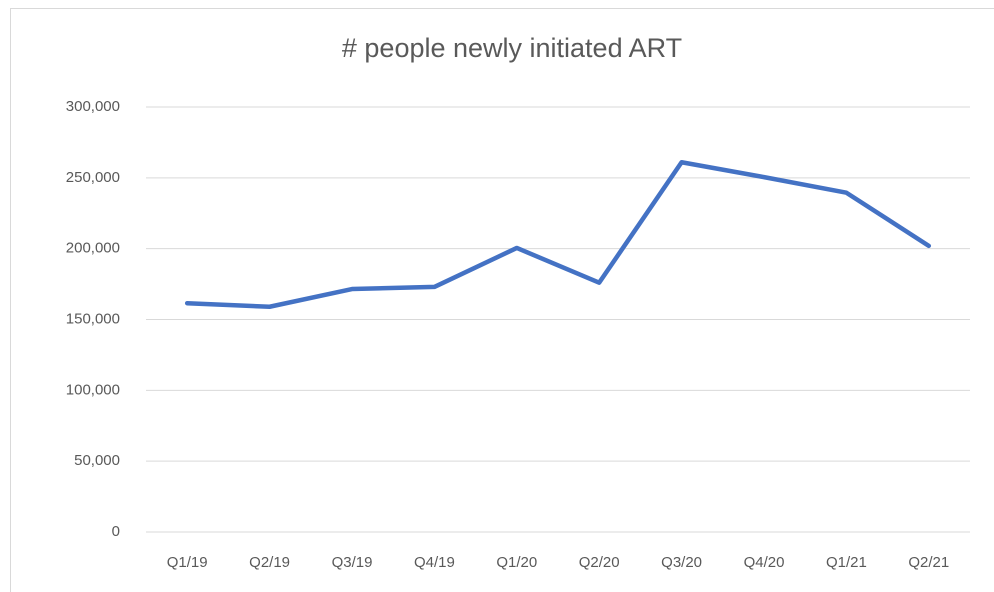 This screenshot has height=592, width=994. What do you see at coordinates (269, 562) in the screenshot?
I see `x-tick-label: Q2/19` at bounding box center [269, 562].